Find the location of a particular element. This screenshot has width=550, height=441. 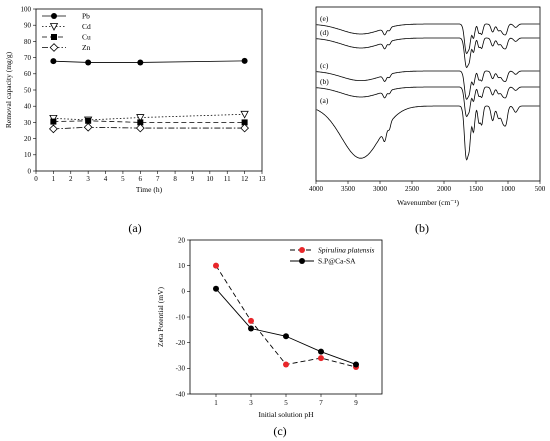

x-tick-label: 4000 is located at coordinates (316, 189).